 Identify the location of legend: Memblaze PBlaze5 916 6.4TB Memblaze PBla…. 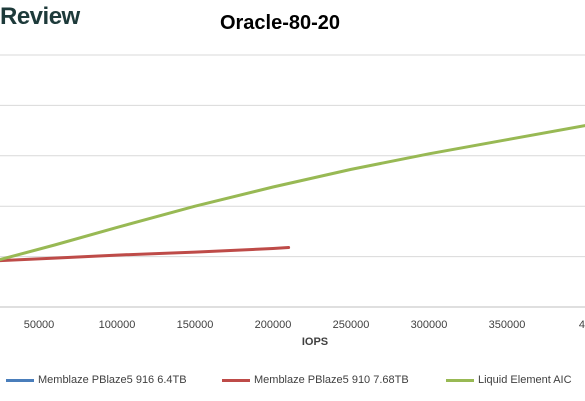
(292, 381).